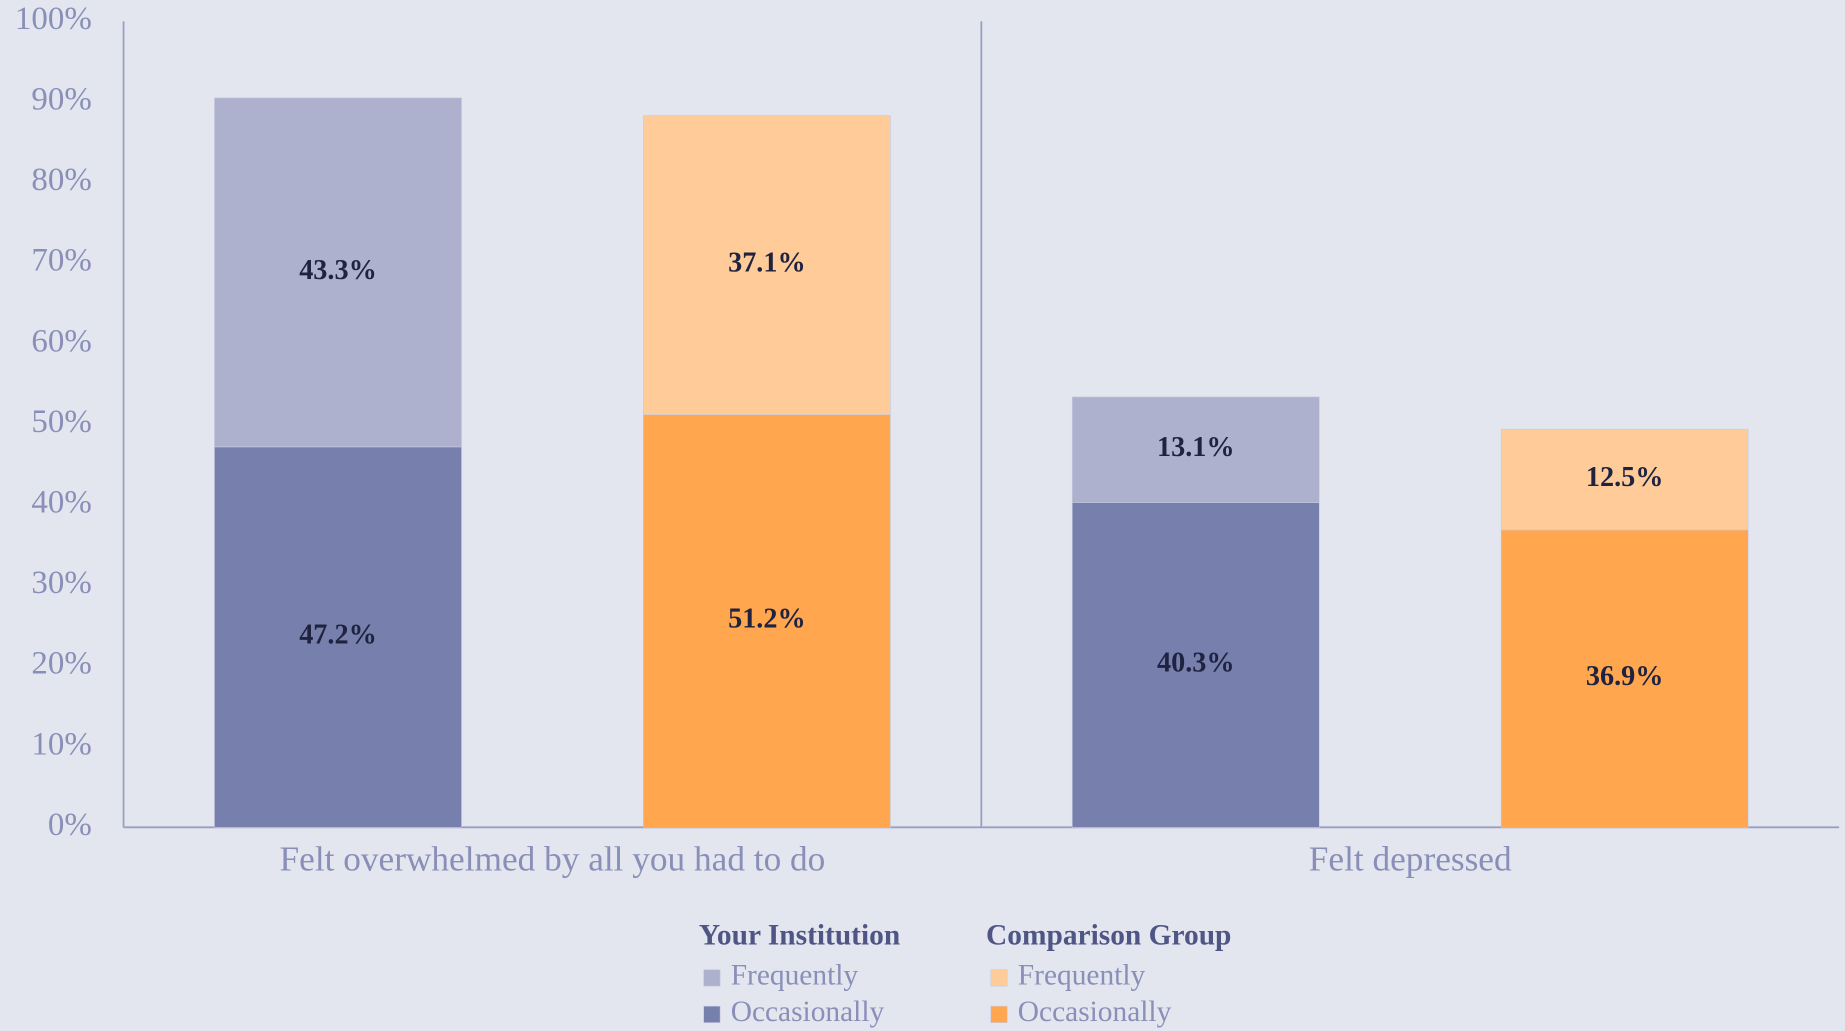  I want to click on y-tick-label: 90%, so click(61, 99).